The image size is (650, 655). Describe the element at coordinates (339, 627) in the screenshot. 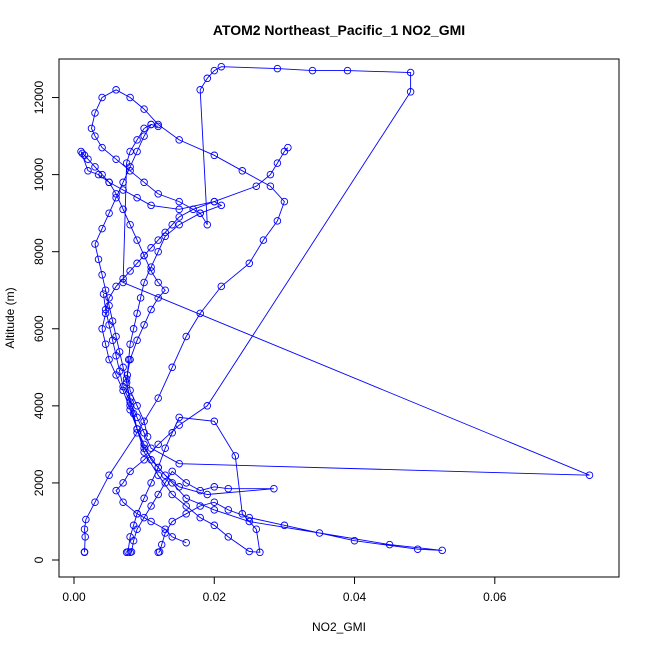

I see `x-axis-label: NO2_GMI` at that location.